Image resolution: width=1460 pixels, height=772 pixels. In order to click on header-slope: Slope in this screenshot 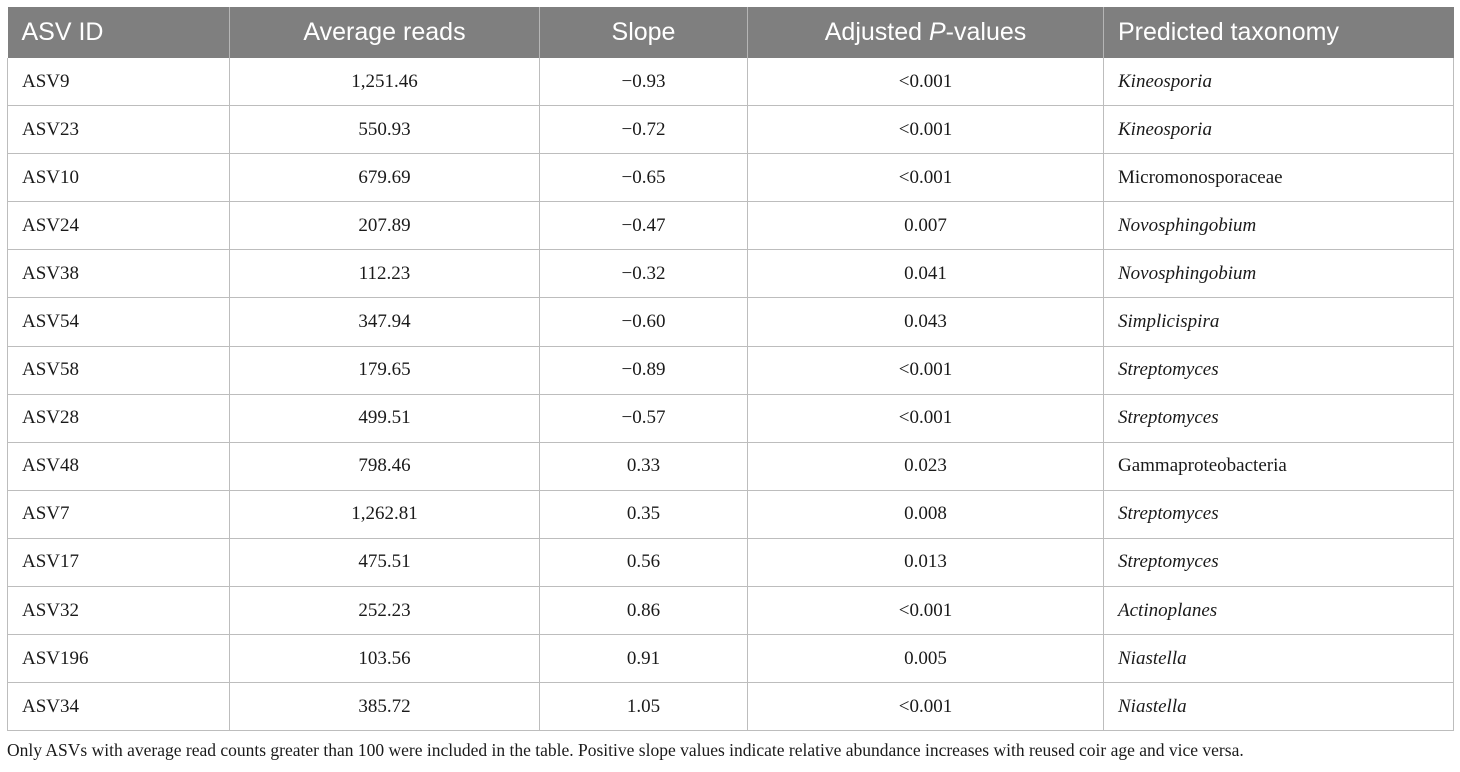, I will do `click(643, 32)`.